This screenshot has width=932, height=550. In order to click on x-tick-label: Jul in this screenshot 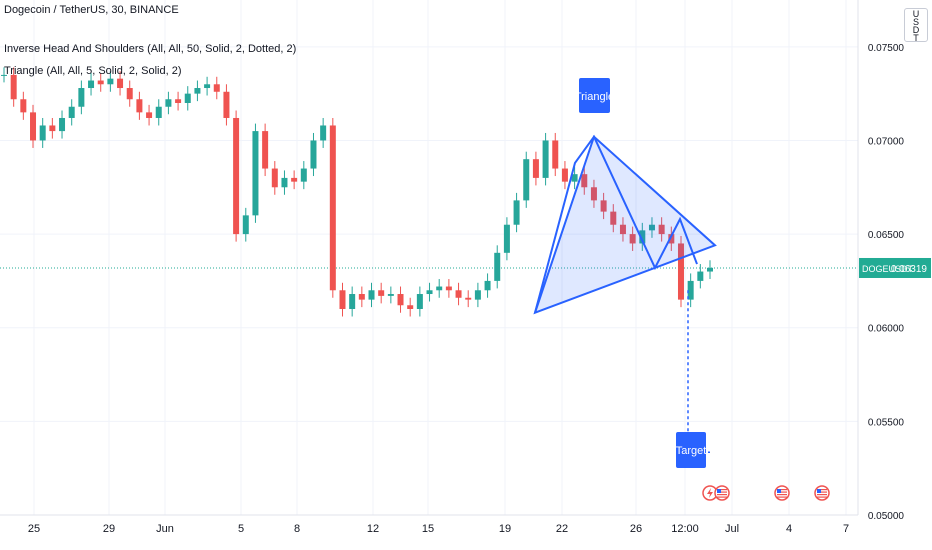, I will do `click(732, 529)`.